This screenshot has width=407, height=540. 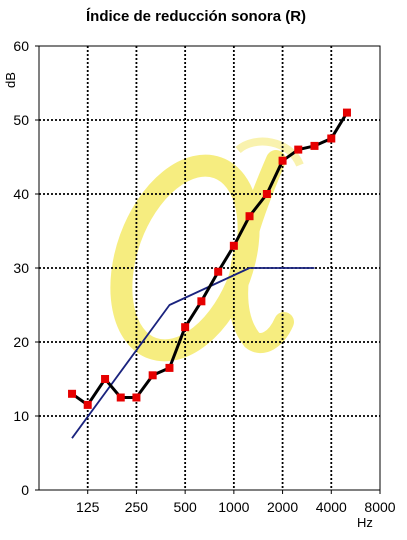 What do you see at coordinates (21, 268) in the screenshot?
I see `y-tick-label: 30` at bounding box center [21, 268].